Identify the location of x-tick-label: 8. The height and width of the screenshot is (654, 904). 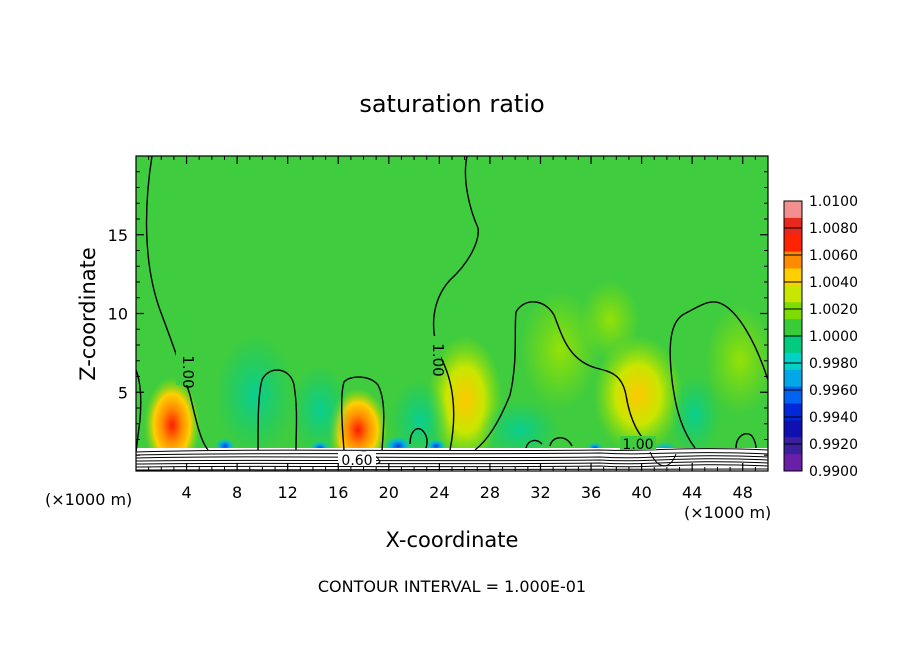
(237, 492).